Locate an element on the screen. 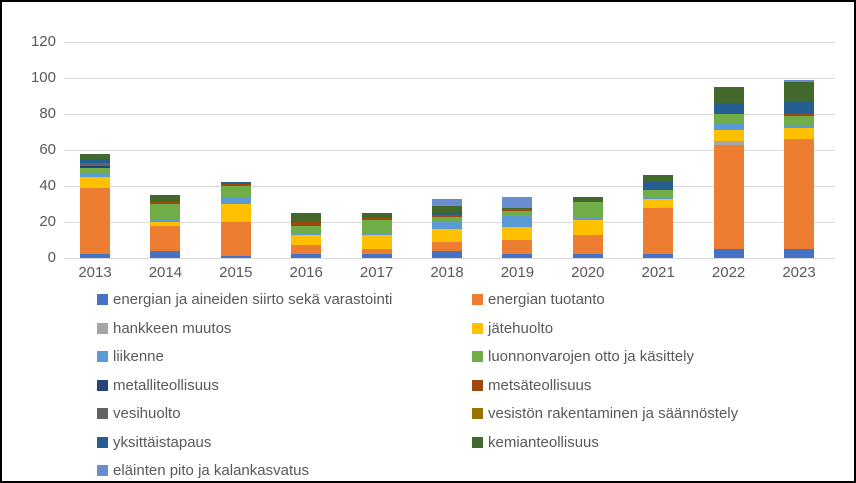 This screenshot has width=856, height=483. x-axis-tick-label: 2022 is located at coordinates (728, 272).